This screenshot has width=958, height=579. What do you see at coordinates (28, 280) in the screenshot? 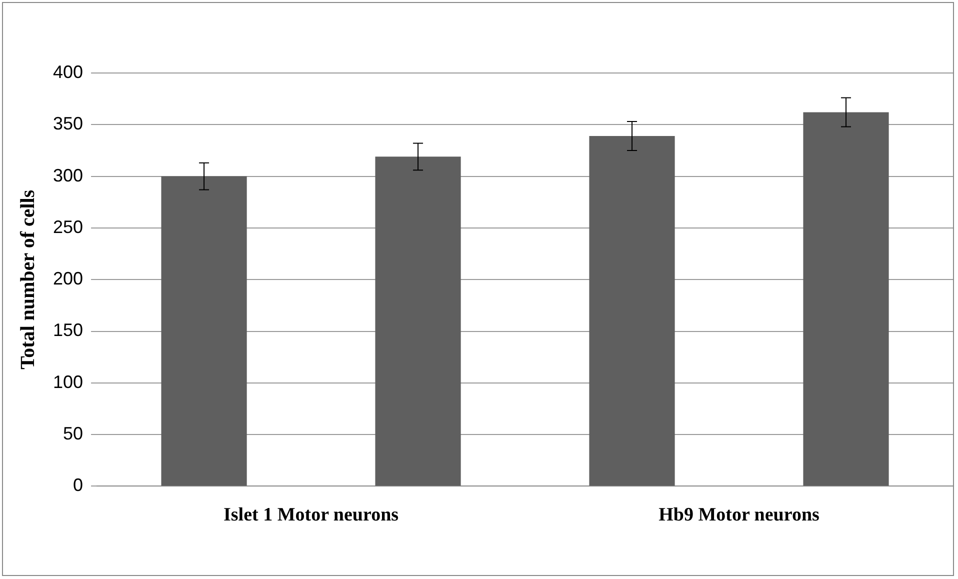
I see `y-axis-title: Total number of cells` at bounding box center [28, 280].